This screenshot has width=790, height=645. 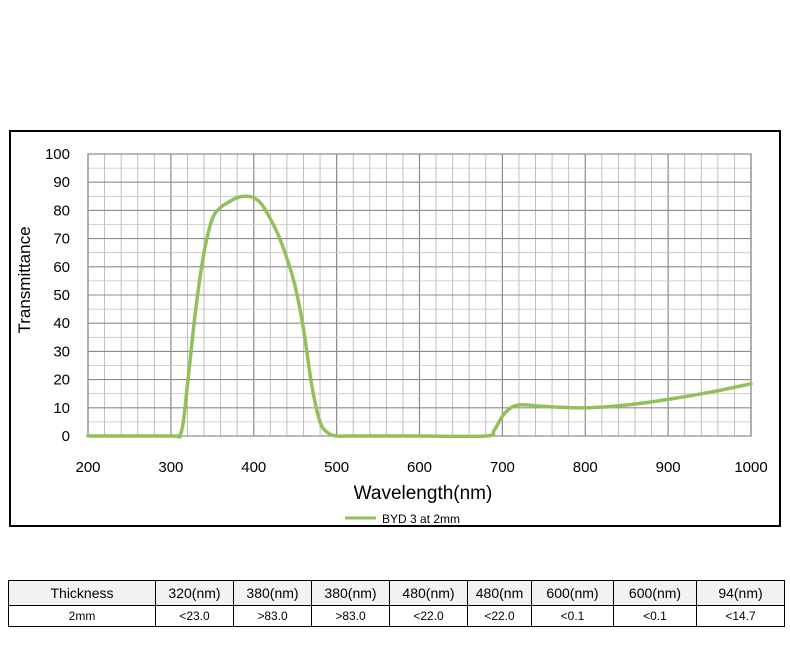 I want to click on y-tick-label: 40, so click(x=61, y=323).